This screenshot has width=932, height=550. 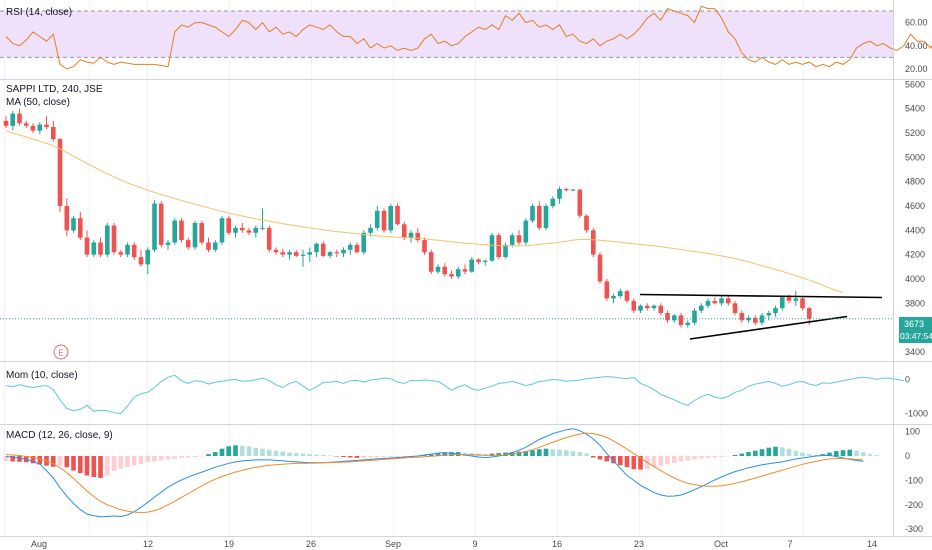 What do you see at coordinates (768, 327) in the screenshot?
I see `trendline-lower` at bounding box center [768, 327].